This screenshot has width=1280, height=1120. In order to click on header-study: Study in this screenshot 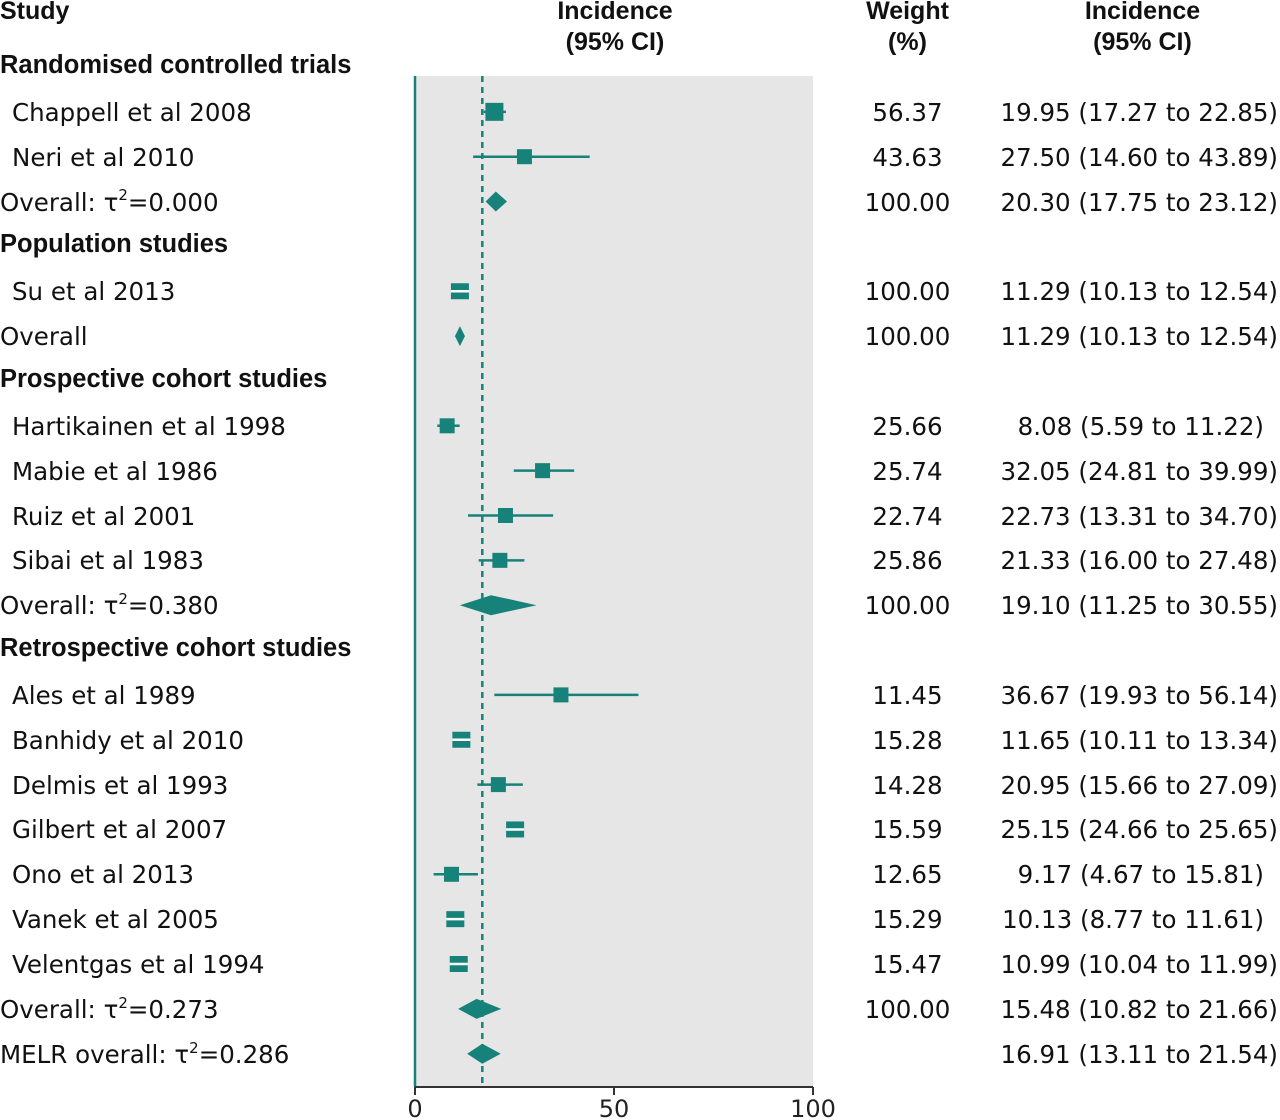, I will do `click(35, 12)`.